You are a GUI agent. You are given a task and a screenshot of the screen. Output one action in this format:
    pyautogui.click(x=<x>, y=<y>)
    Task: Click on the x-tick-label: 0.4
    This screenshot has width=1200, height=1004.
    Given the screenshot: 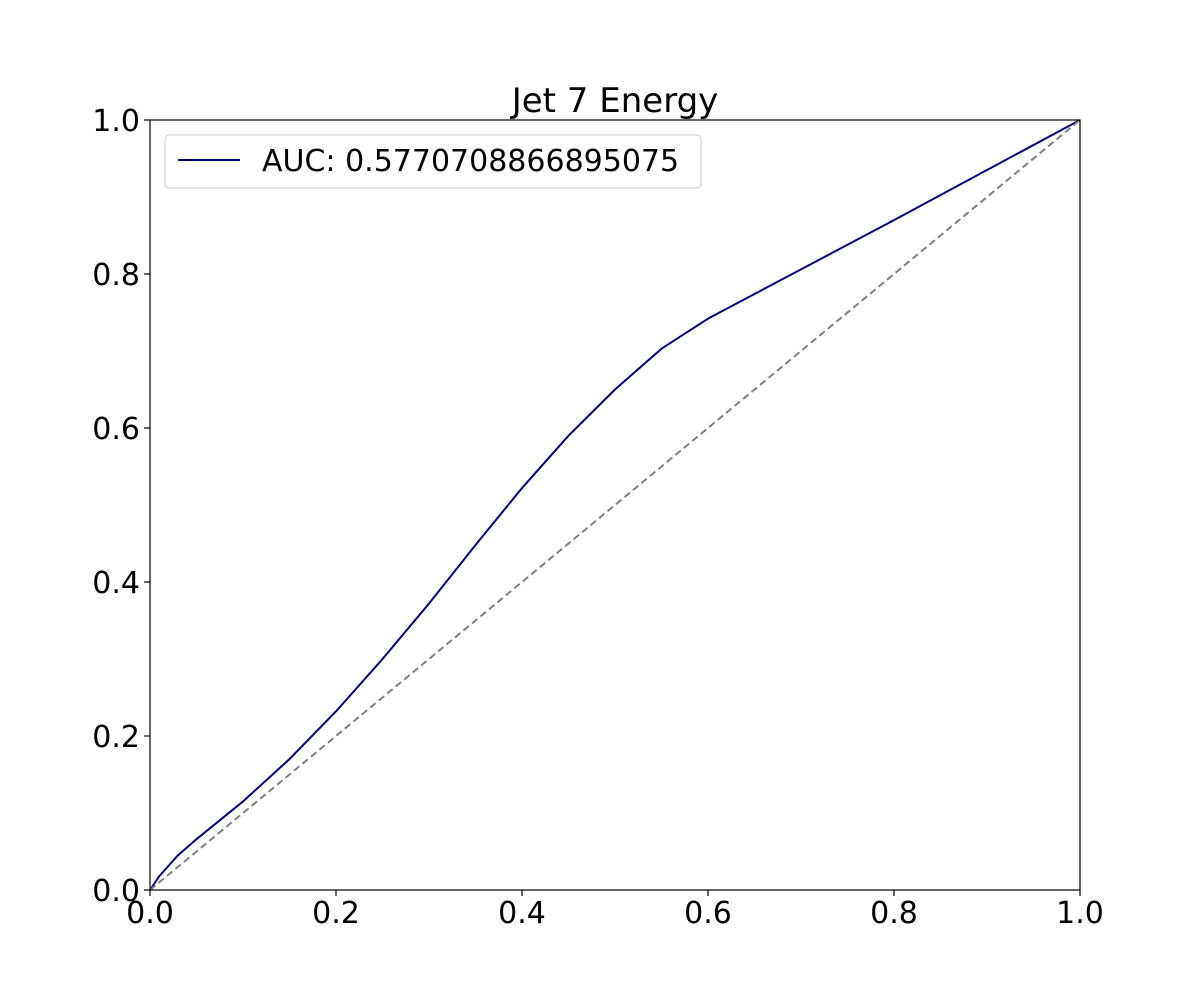 What is the action you would take?
    pyautogui.click(x=522, y=913)
    